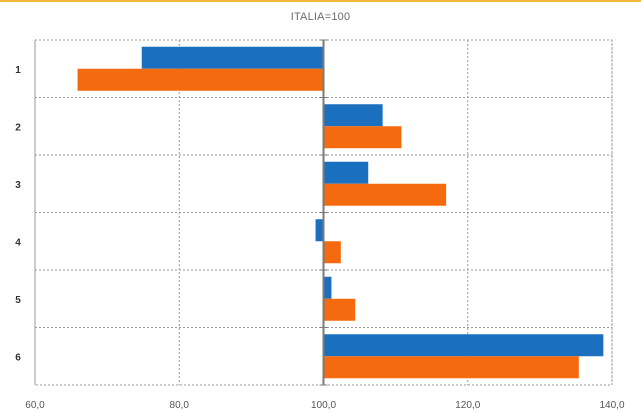 The width and height of the screenshot is (641, 413). I want to click on x-tick-label: 80,0, so click(180, 405).